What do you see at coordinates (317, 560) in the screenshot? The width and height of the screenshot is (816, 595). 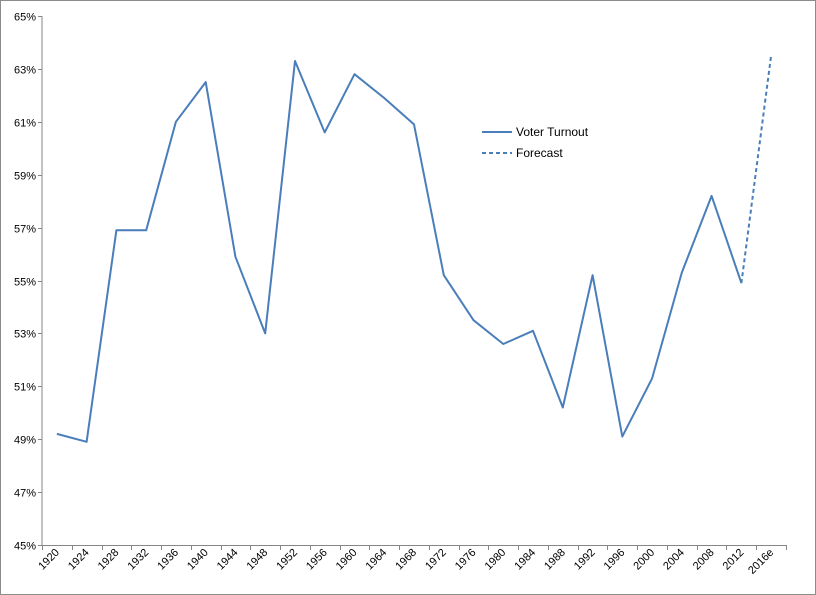 I see `x-tick-label: 1956` at bounding box center [317, 560].